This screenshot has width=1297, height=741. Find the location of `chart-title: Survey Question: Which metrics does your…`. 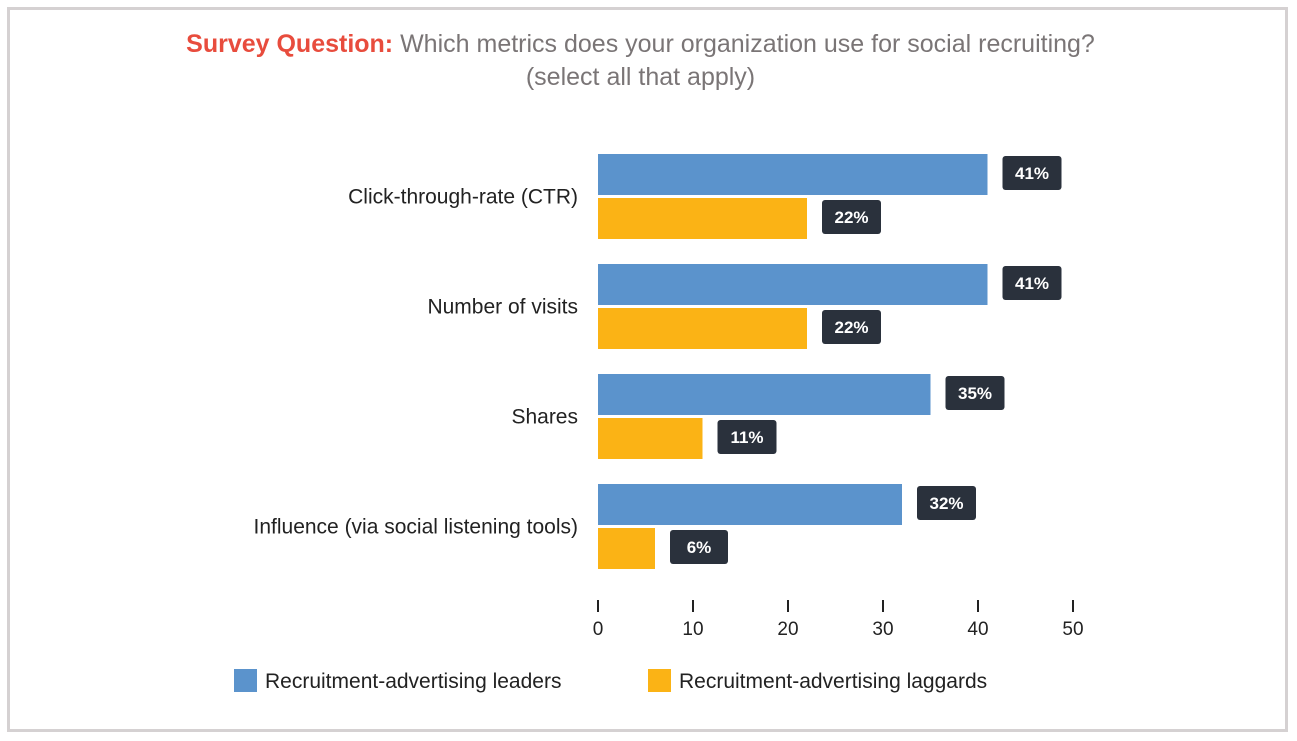

chart-title: Survey Question: Which metrics does your… is located at coordinates (640, 61).